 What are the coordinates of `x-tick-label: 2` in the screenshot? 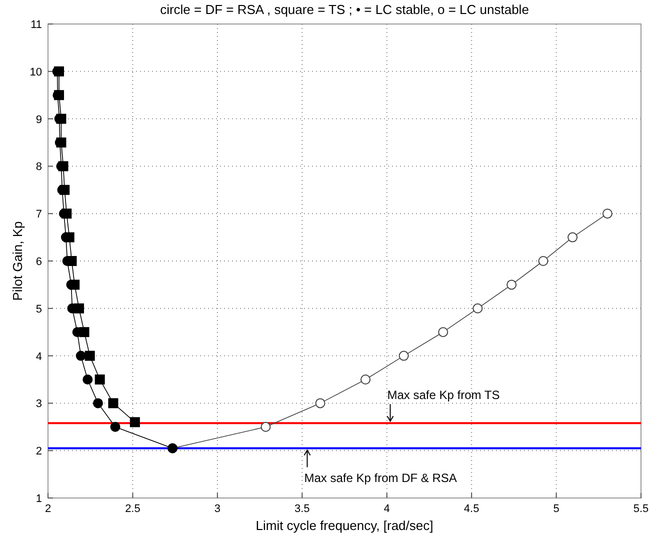 It's located at (48, 509).